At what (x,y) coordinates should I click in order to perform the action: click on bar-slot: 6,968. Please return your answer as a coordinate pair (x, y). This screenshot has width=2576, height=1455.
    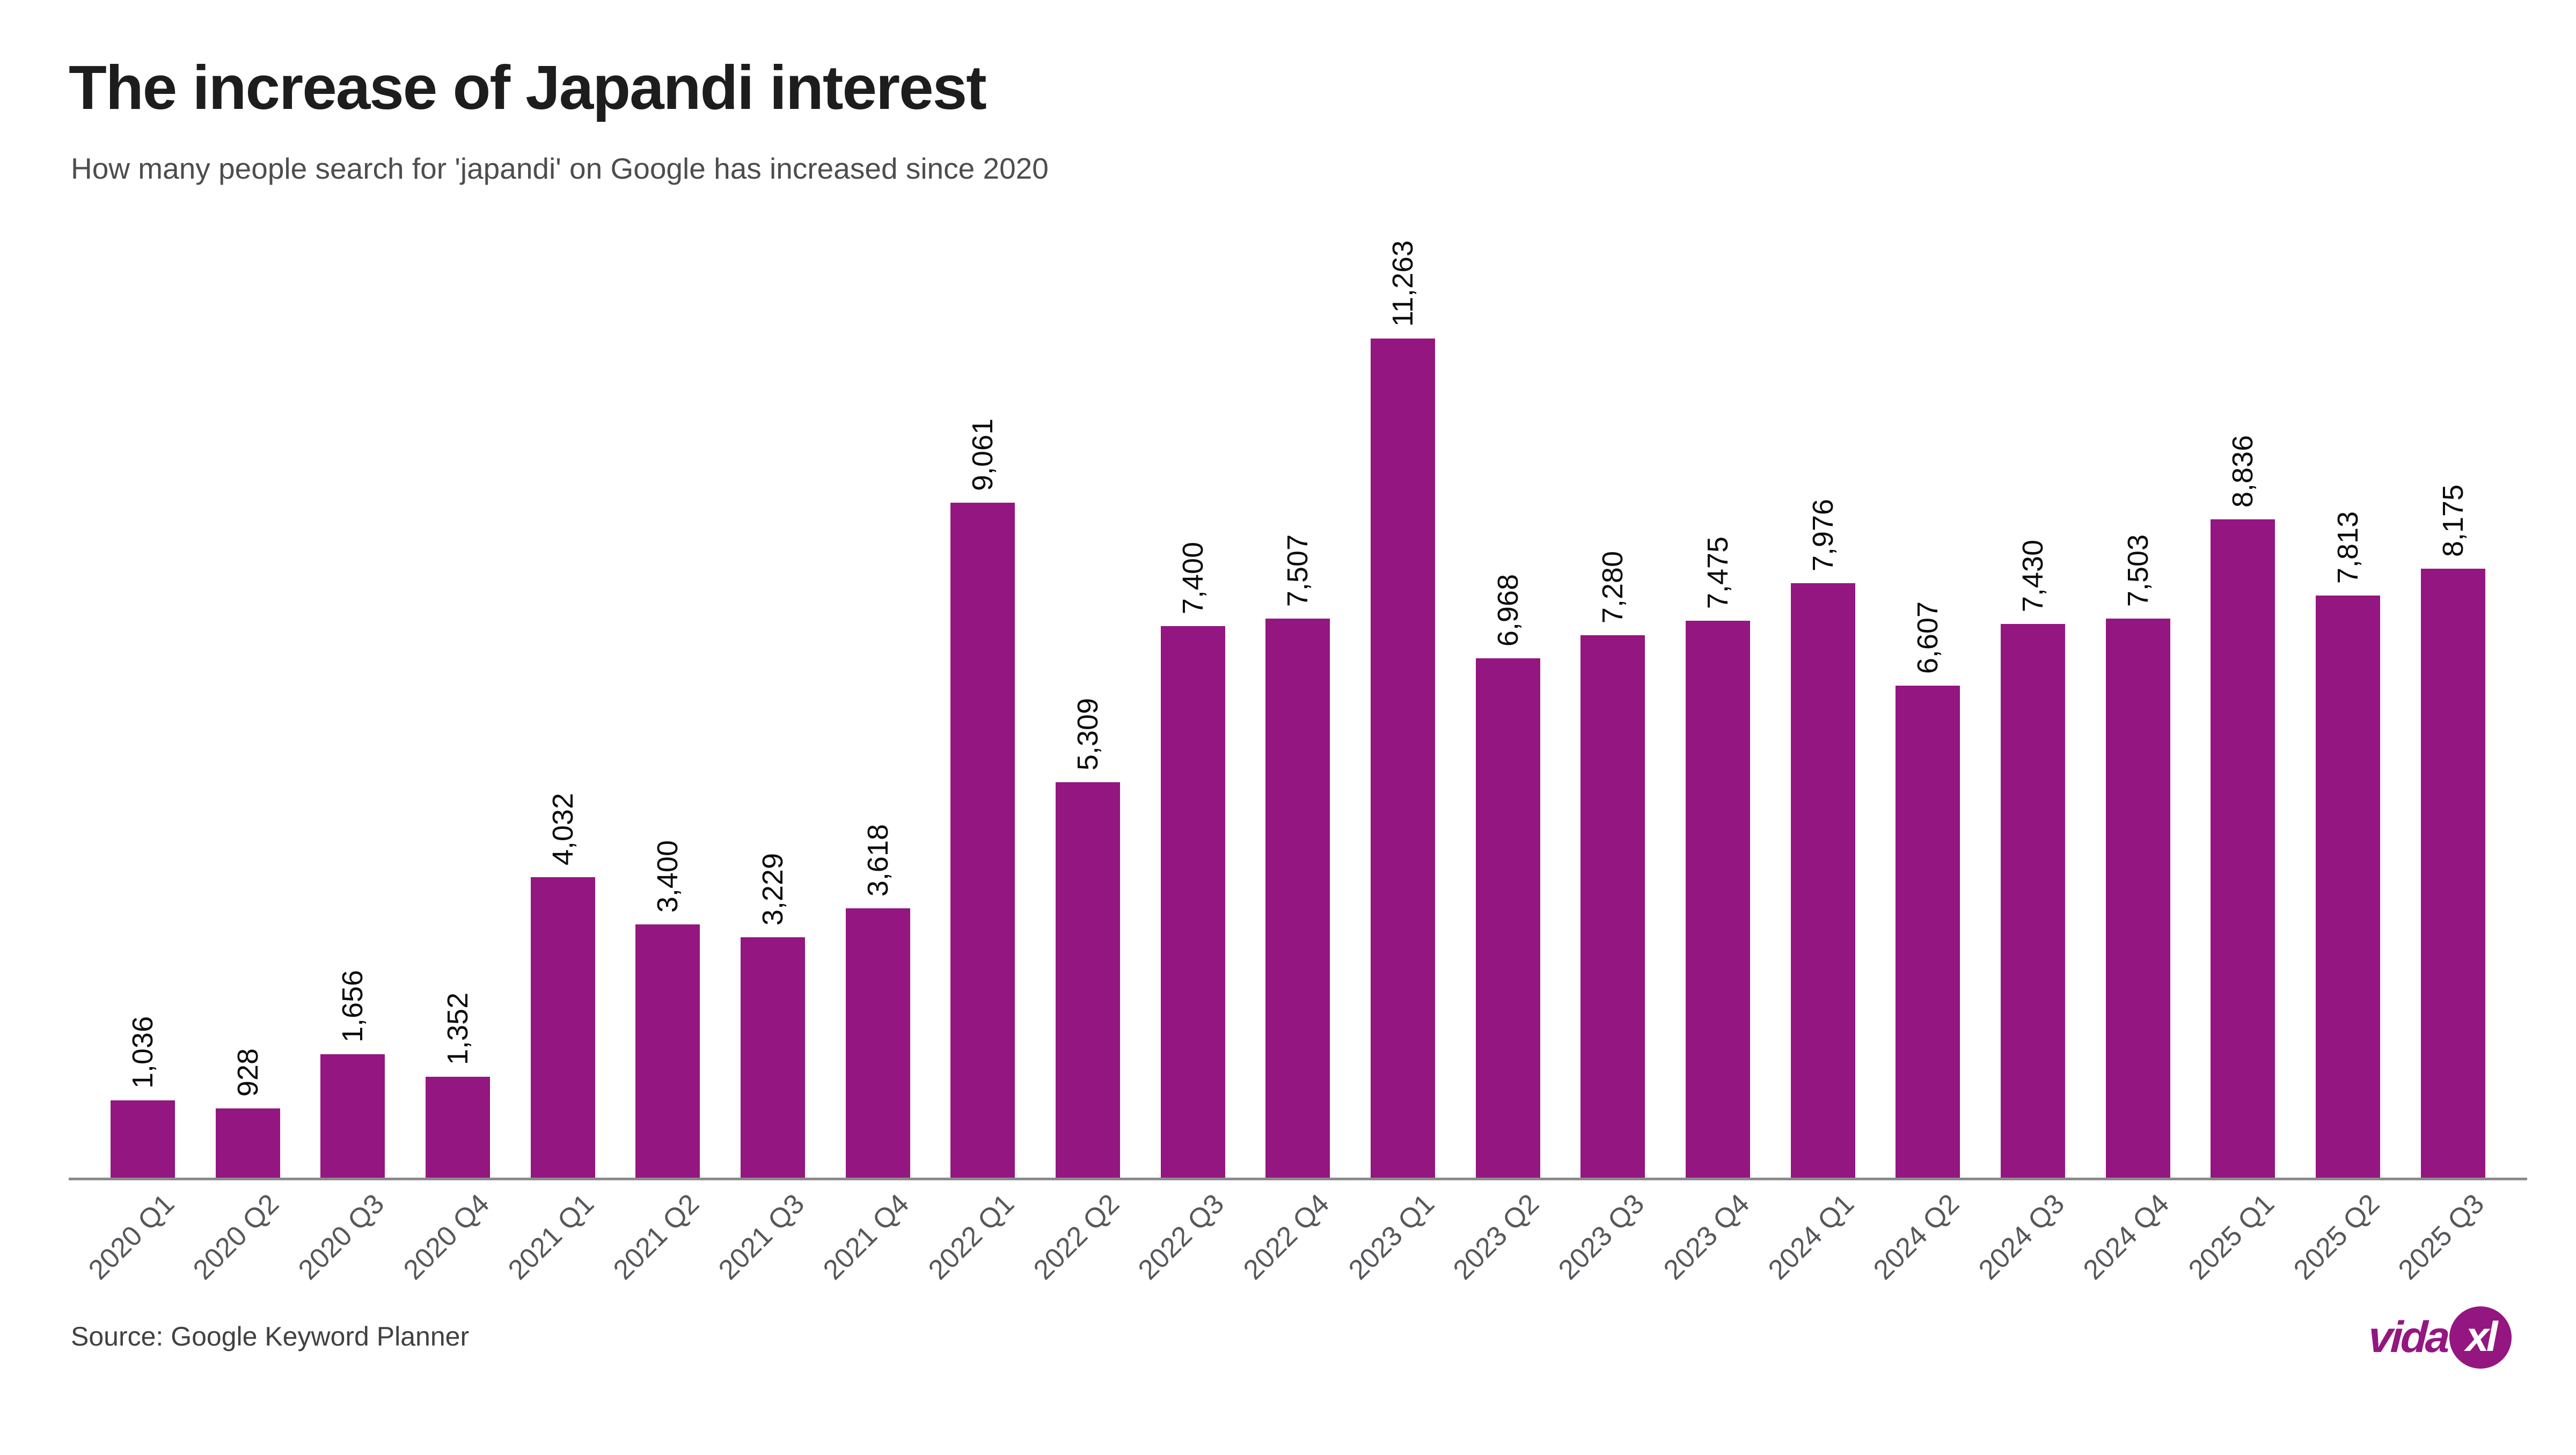
    Looking at the image, I should click on (1507, 876).